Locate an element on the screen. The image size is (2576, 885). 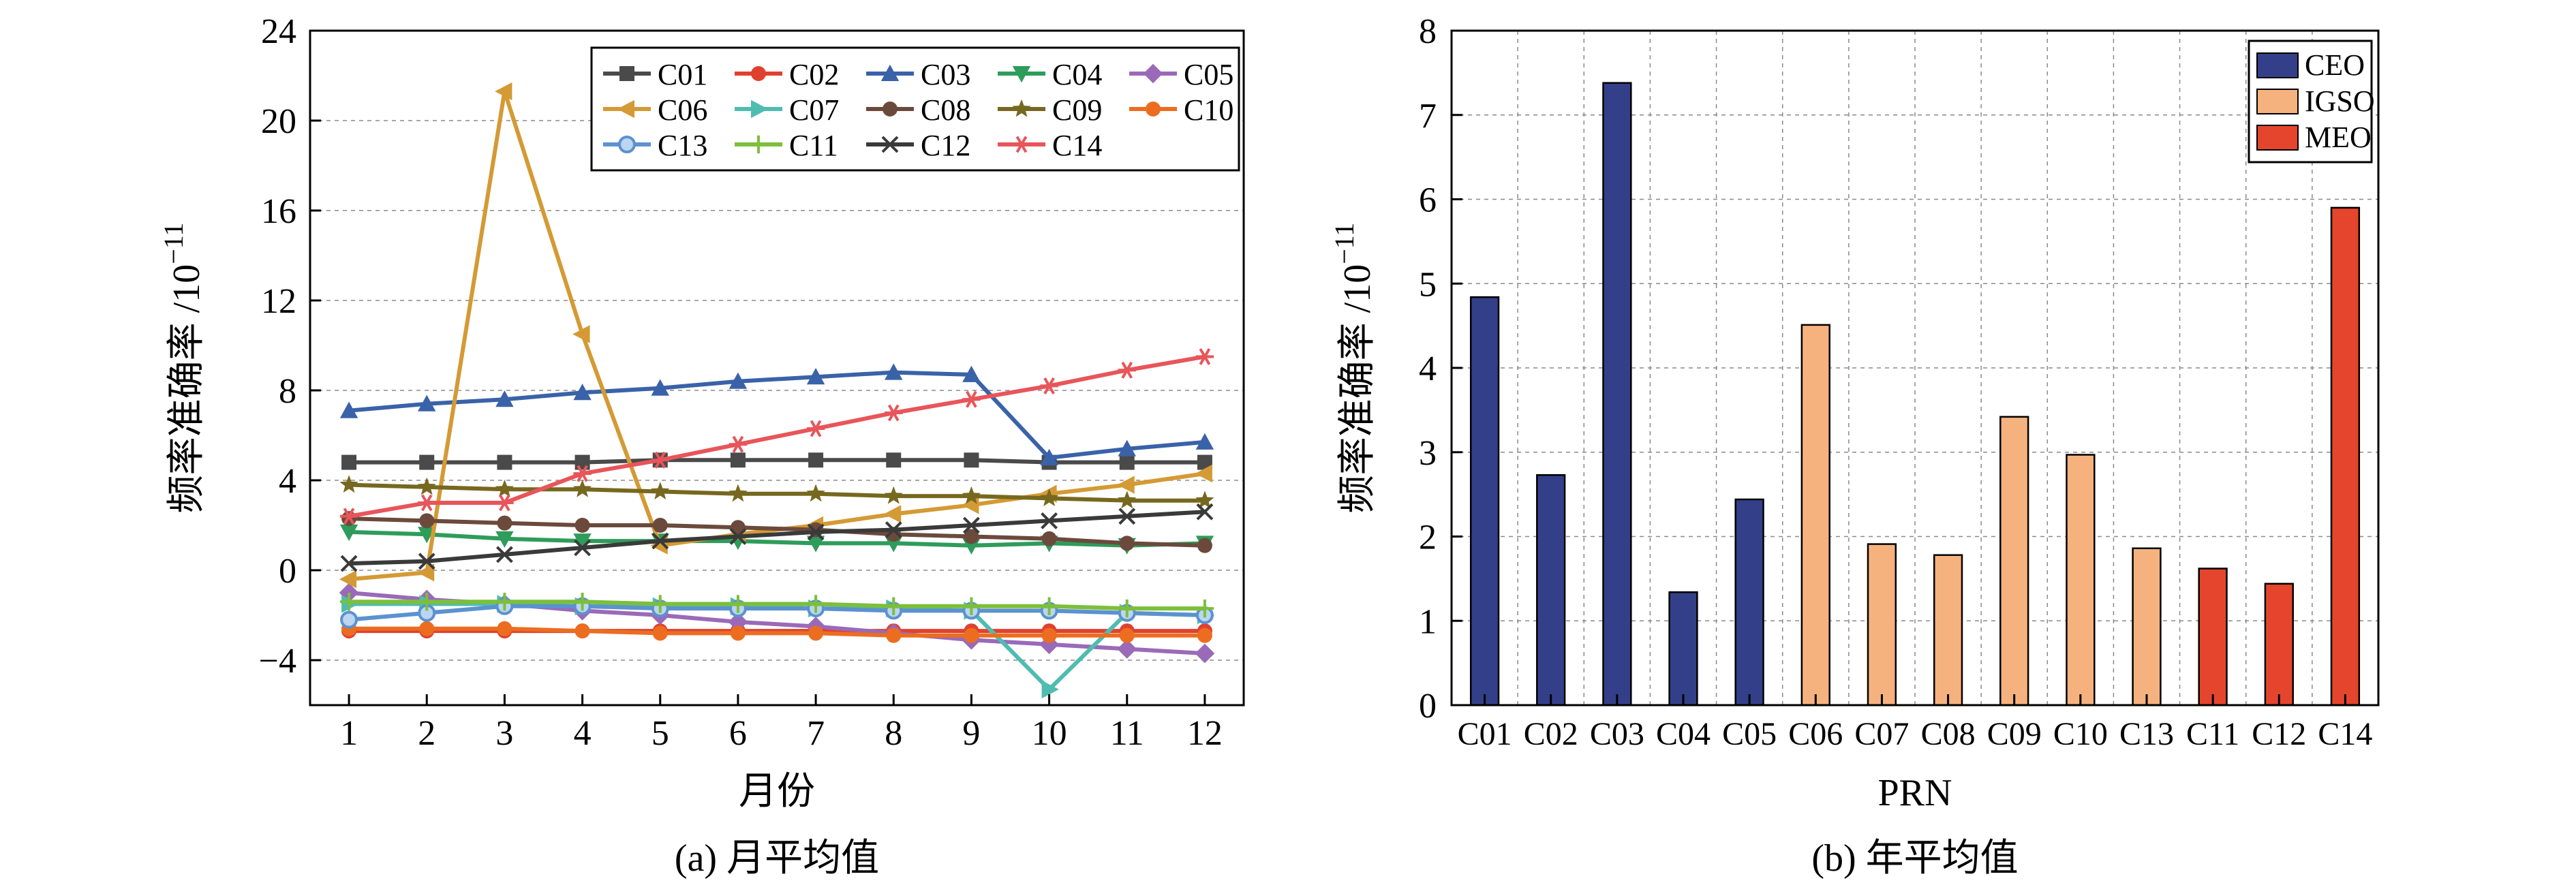
chart-a-series-c03 is located at coordinates (776, 414).